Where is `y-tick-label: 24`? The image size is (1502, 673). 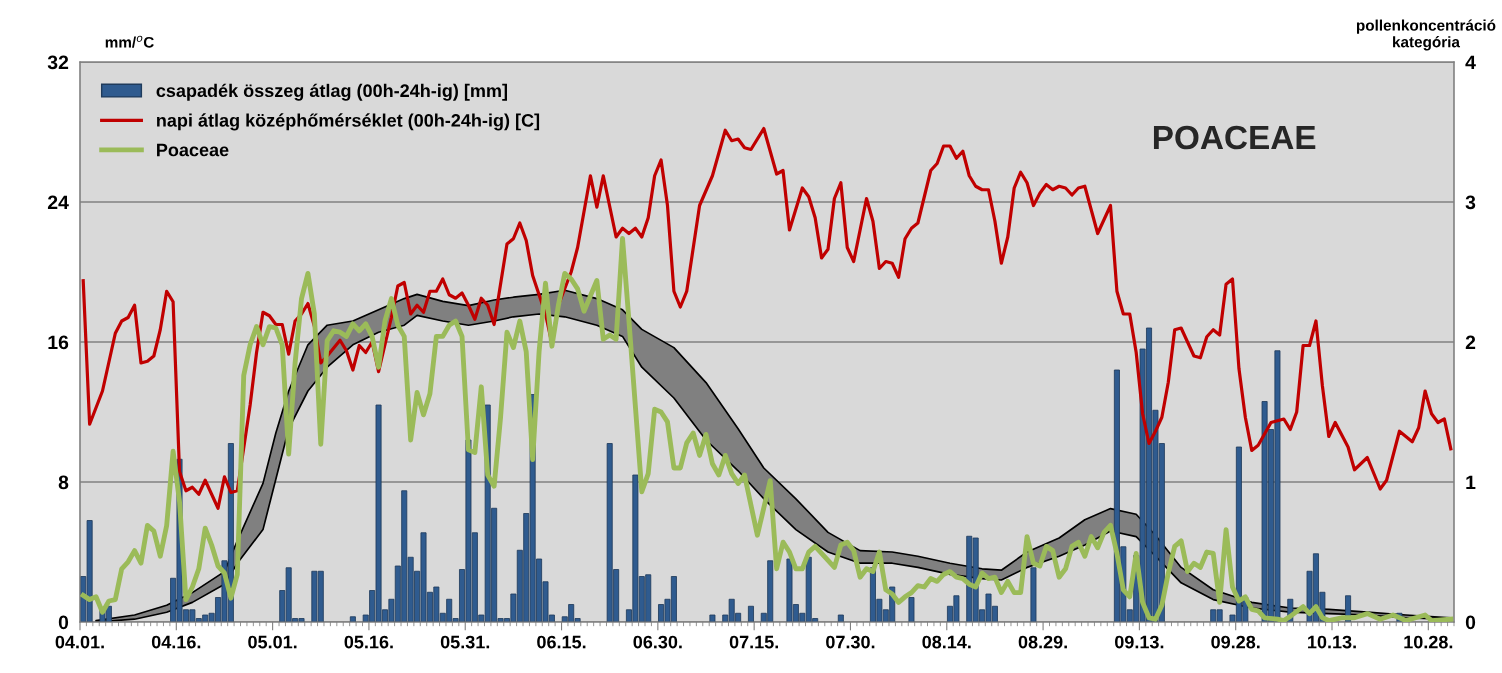
y-tick-label: 24 is located at coordinates (58, 202).